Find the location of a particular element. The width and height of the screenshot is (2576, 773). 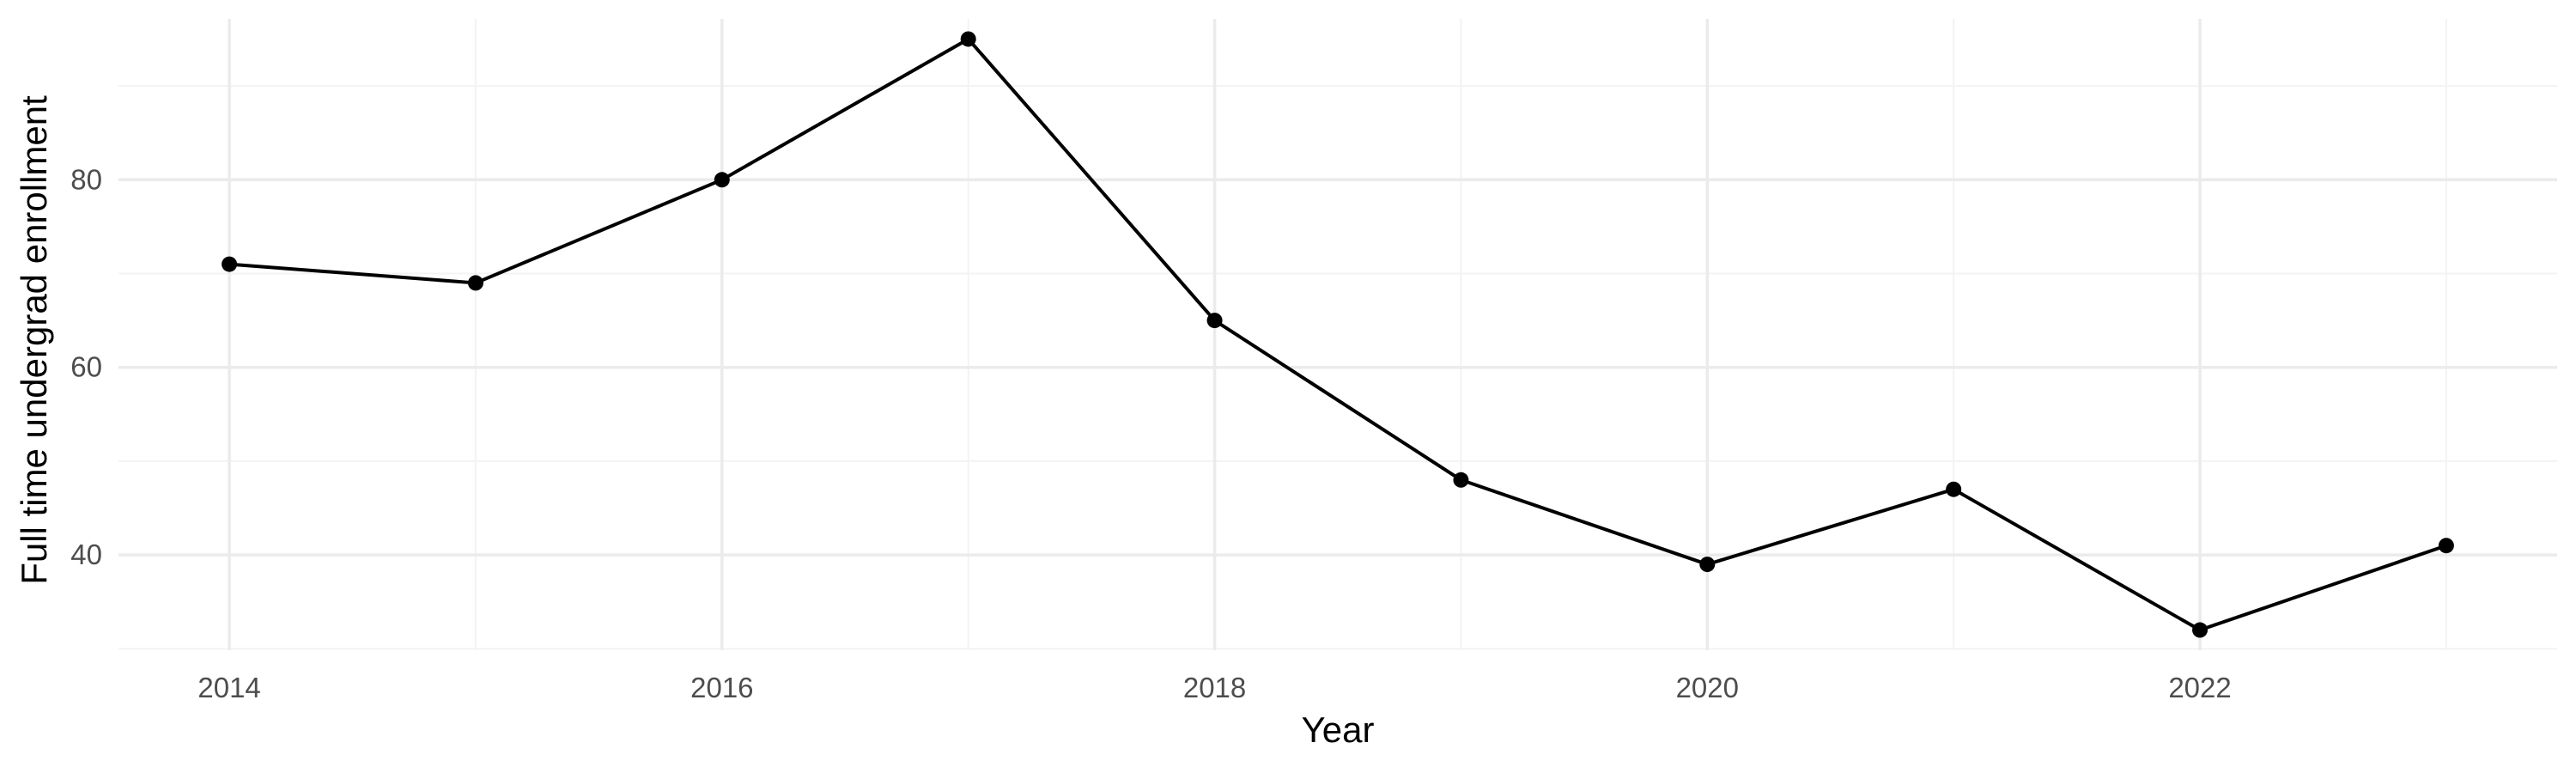

y-tick-label: 60 is located at coordinates (86, 367).